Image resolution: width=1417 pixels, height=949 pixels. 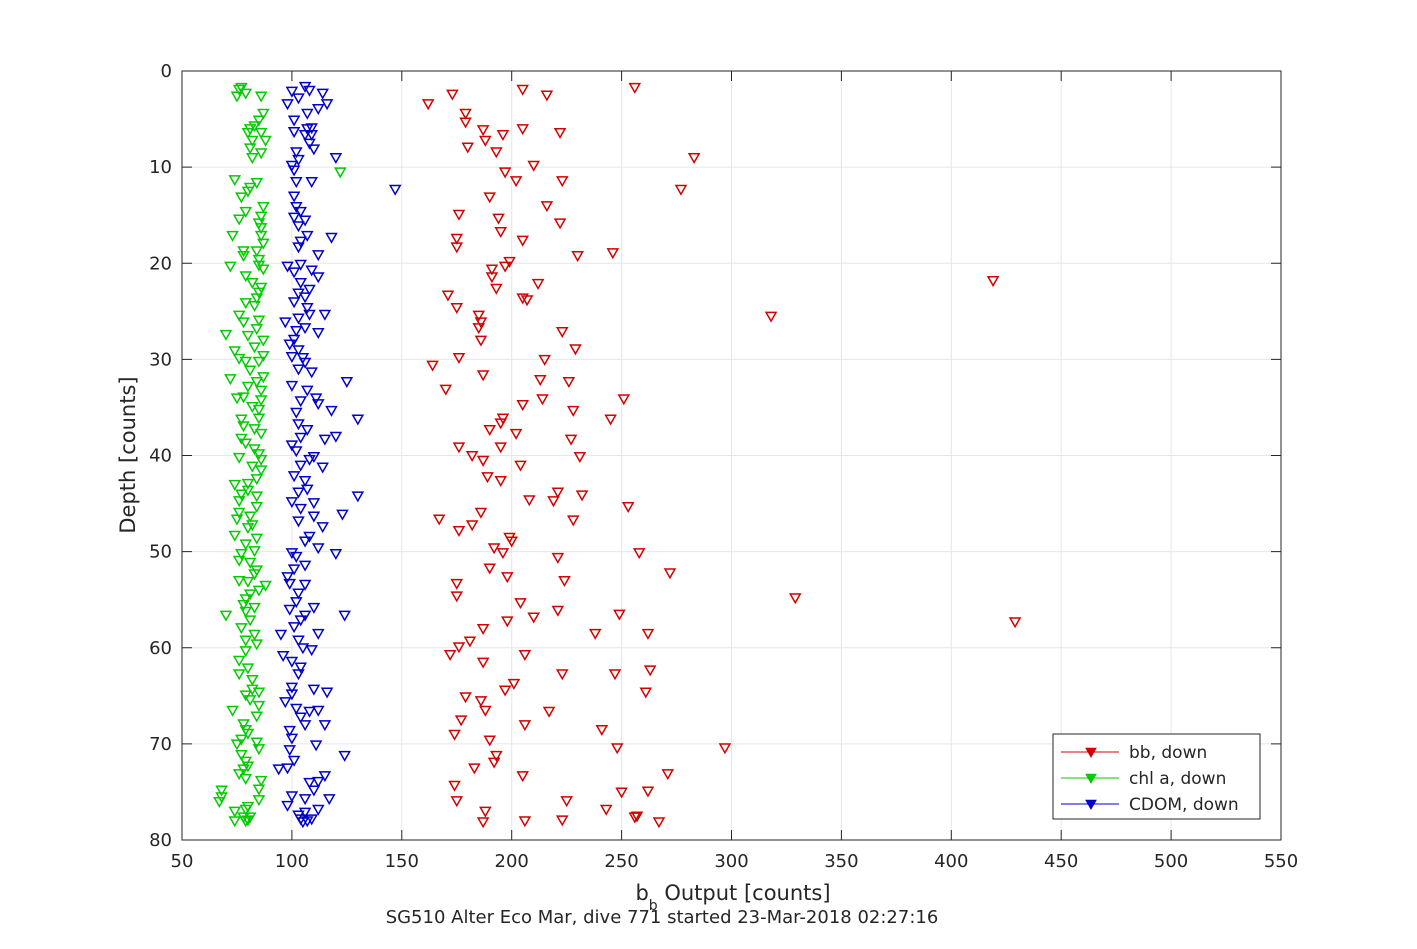 What do you see at coordinates (731, 861) in the screenshot?
I see `x-tick-label: 300` at bounding box center [731, 861].